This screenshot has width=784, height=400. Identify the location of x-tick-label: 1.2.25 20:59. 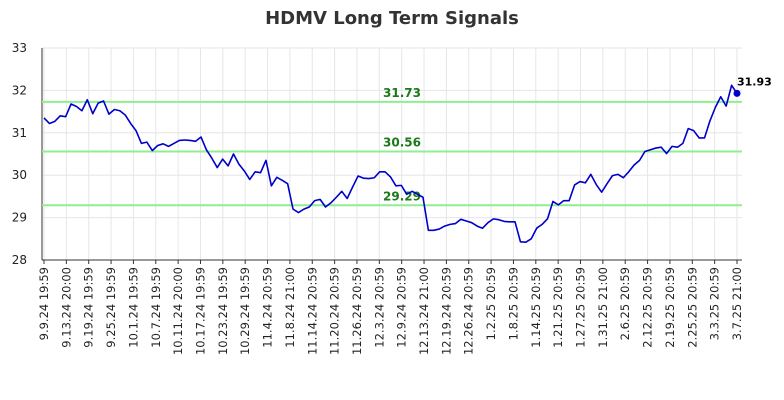
(491, 303).